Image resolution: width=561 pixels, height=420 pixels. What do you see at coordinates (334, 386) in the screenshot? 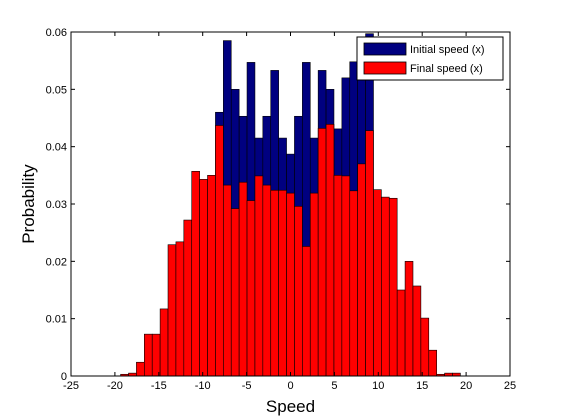
I see `x-tick-label: 5` at bounding box center [334, 386].